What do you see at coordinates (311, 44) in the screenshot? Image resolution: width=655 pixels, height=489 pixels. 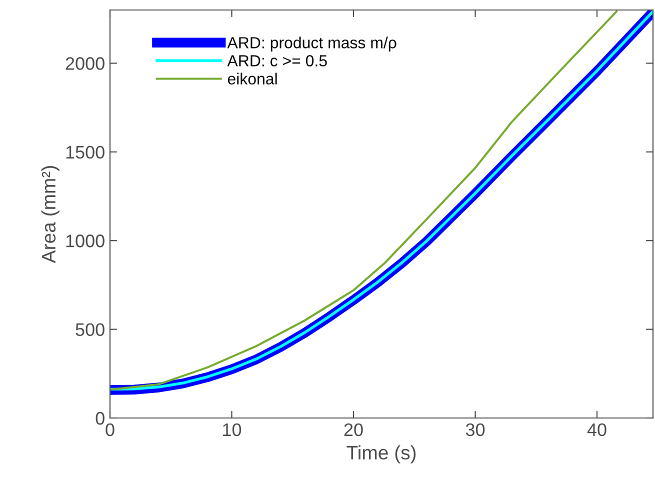 I see `legend-label: ARD: product mass m/ρ` at bounding box center [311, 44].